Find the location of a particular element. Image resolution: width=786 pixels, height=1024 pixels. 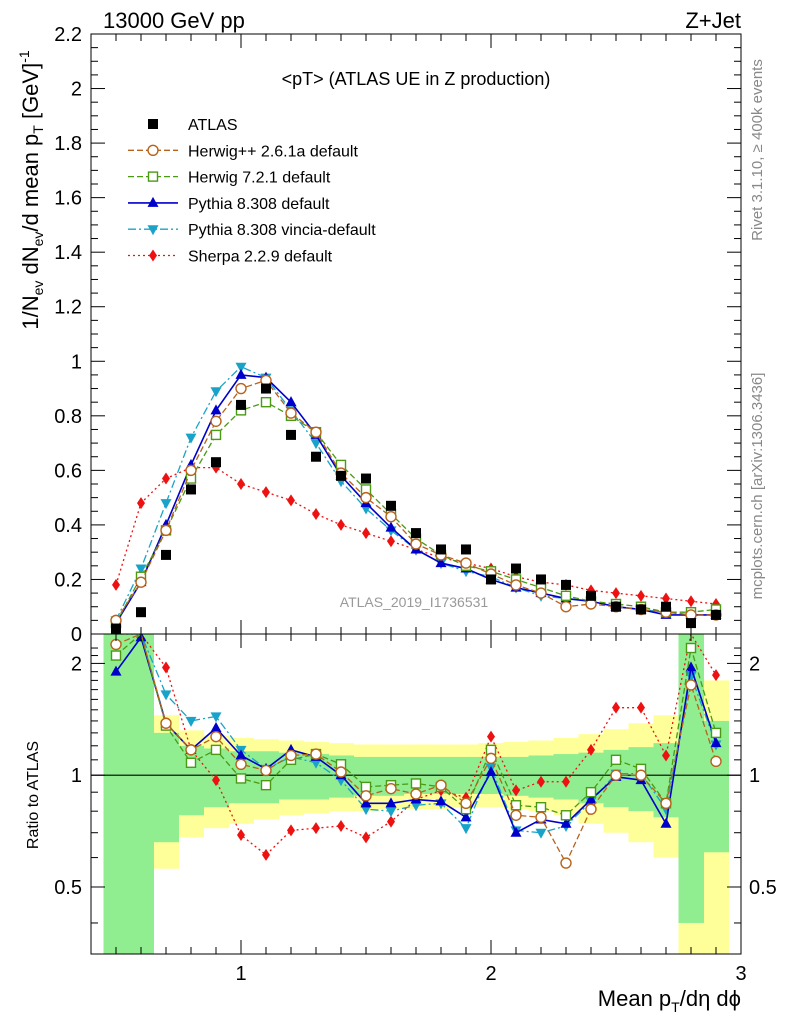

legend-label: Pythia 8.308 vincia-default is located at coordinates (282, 230).